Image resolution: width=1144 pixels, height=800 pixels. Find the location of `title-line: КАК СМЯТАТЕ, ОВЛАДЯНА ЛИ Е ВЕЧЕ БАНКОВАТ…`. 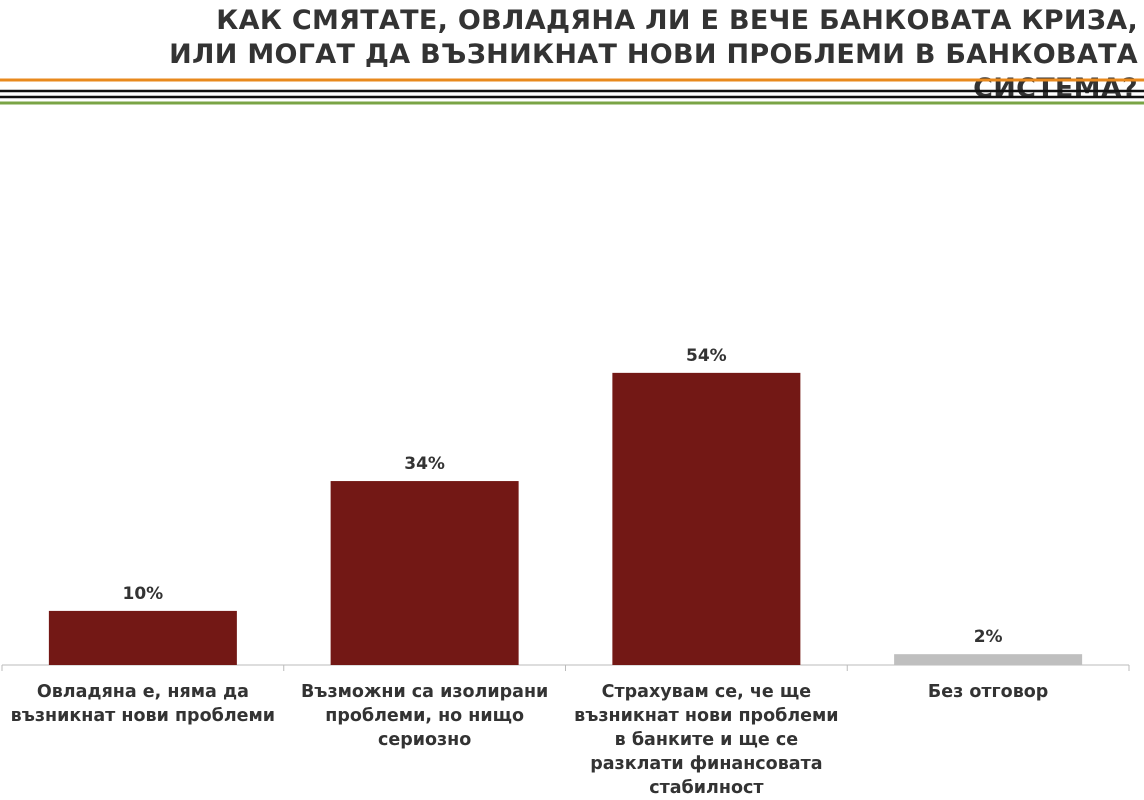

title-line: КАК СМЯТАТЕ, ОВЛАДЯНА ЛИ Е ВЕЧЕ БАНКОВАТ… is located at coordinates (677, 20).